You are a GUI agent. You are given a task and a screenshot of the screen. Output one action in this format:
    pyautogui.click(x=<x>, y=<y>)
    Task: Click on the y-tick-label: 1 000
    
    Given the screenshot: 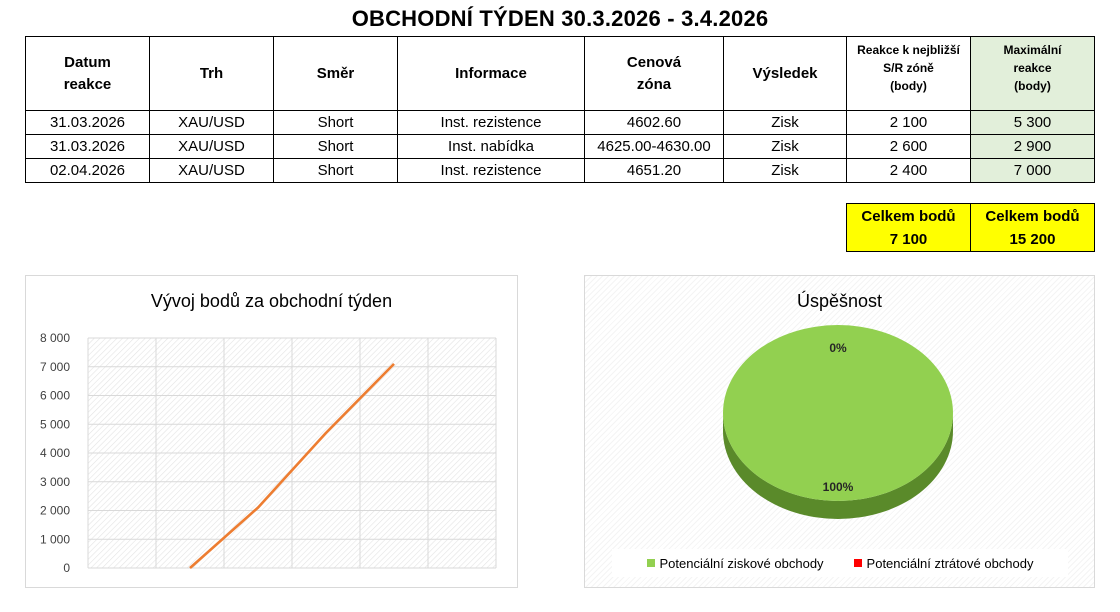 What is the action you would take?
    pyautogui.click(x=55, y=539)
    